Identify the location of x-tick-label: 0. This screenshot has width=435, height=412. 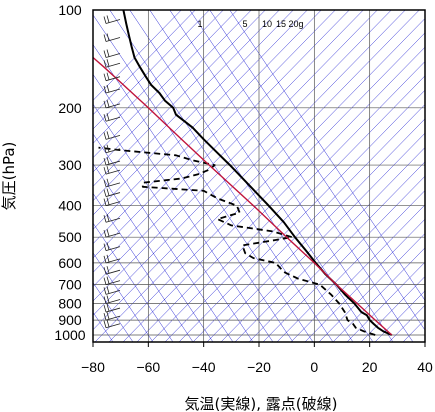
(314, 367).